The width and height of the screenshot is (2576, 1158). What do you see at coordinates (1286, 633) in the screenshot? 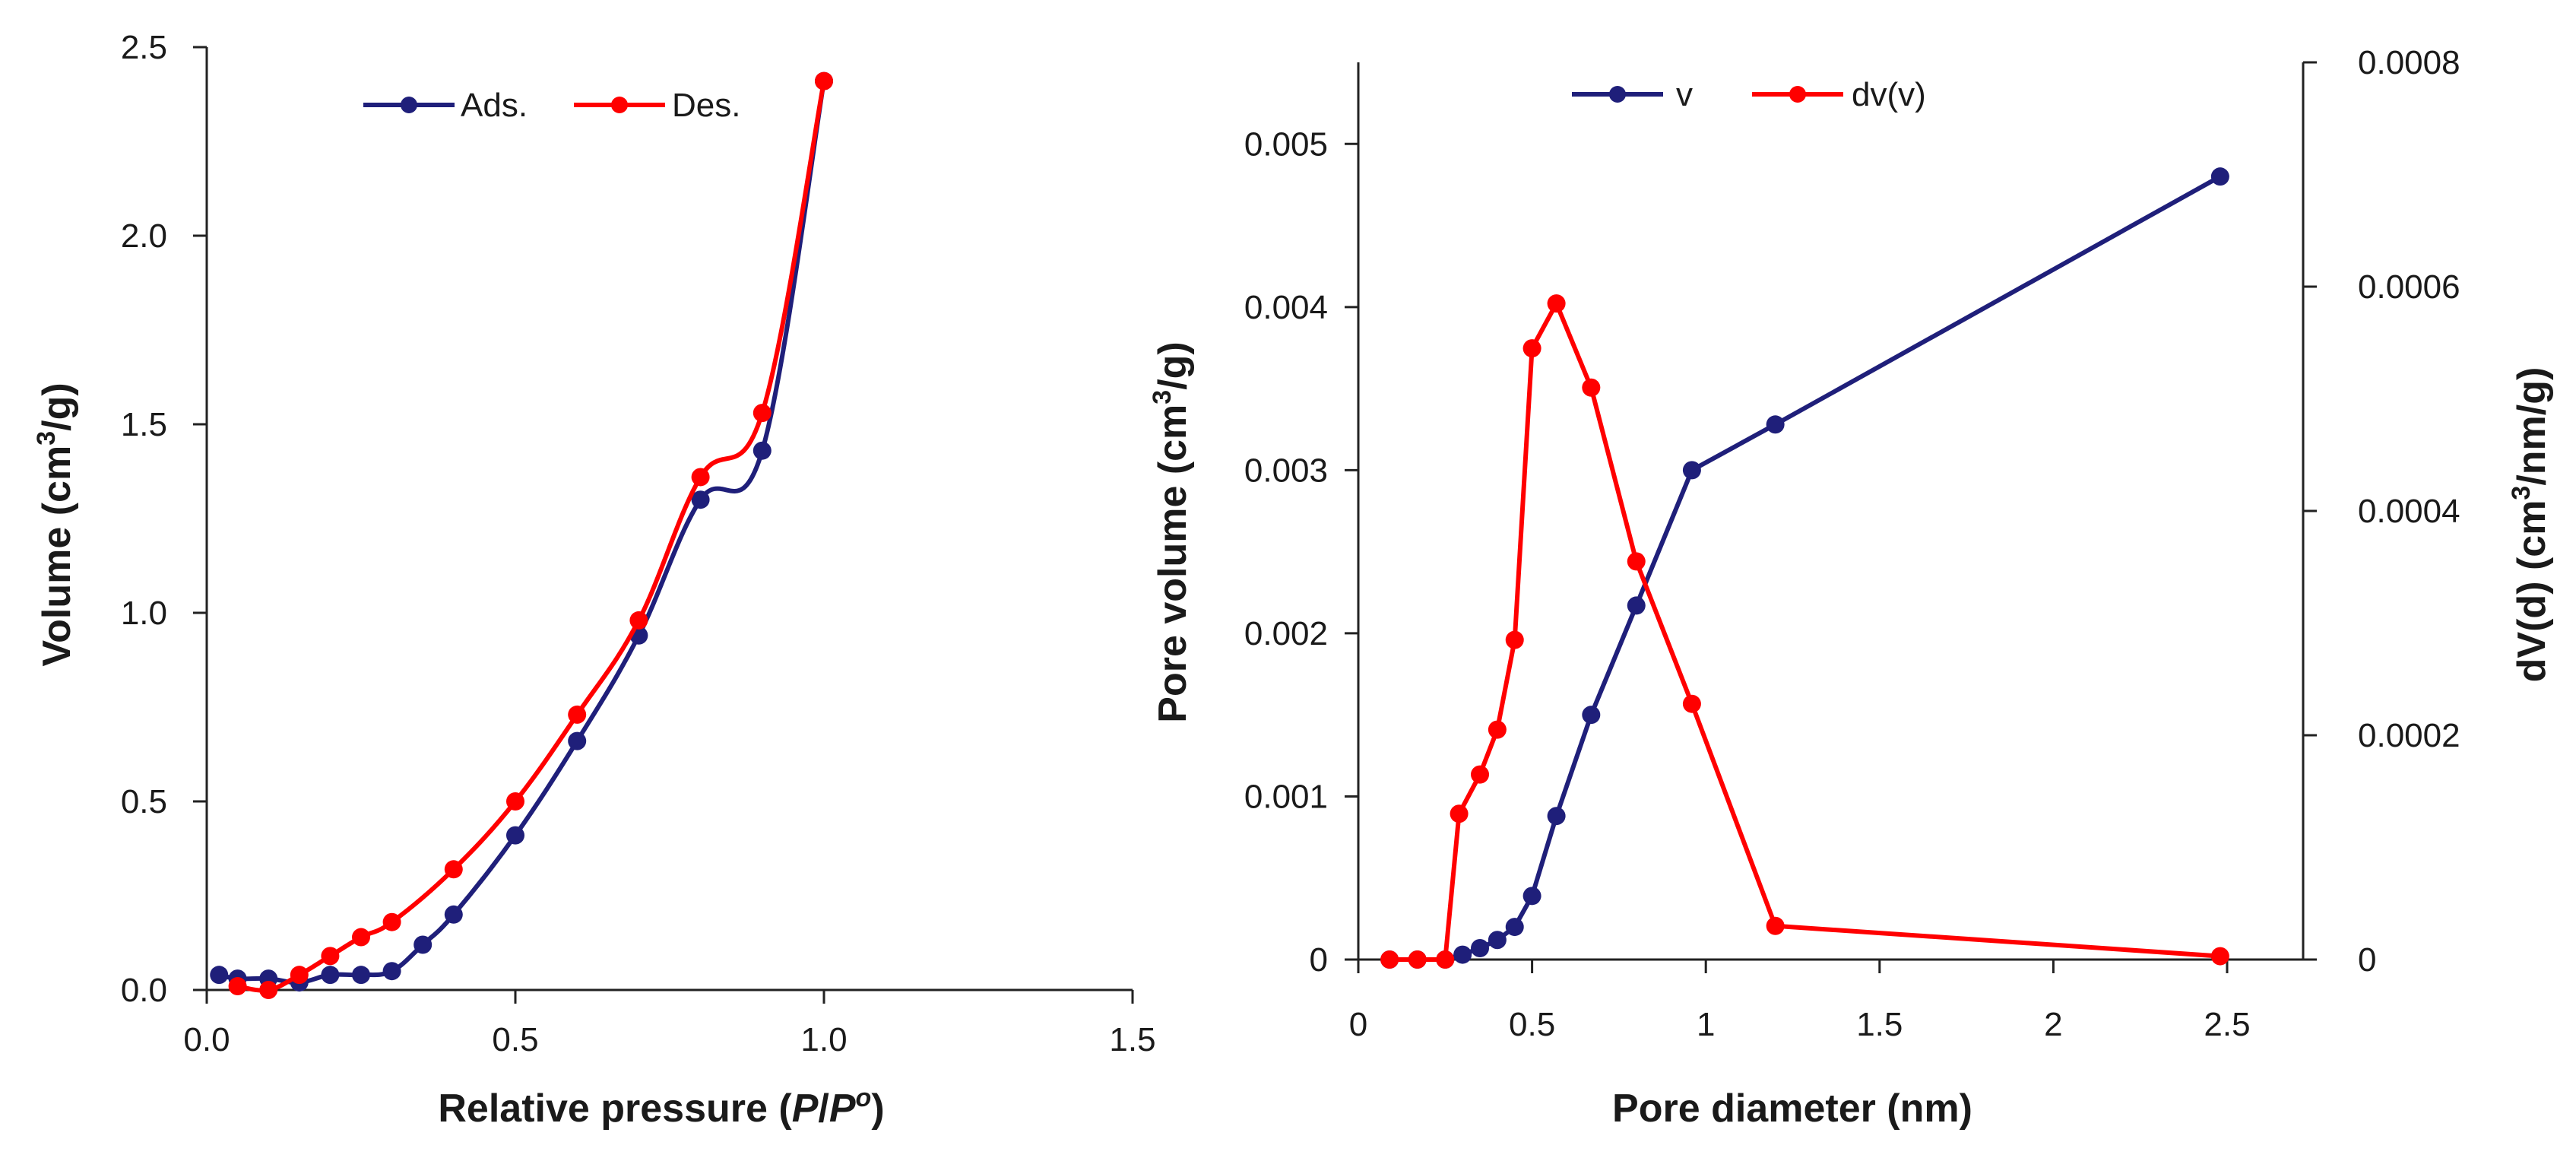
I see `y-tick-label: 0.002` at bounding box center [1286, 633].